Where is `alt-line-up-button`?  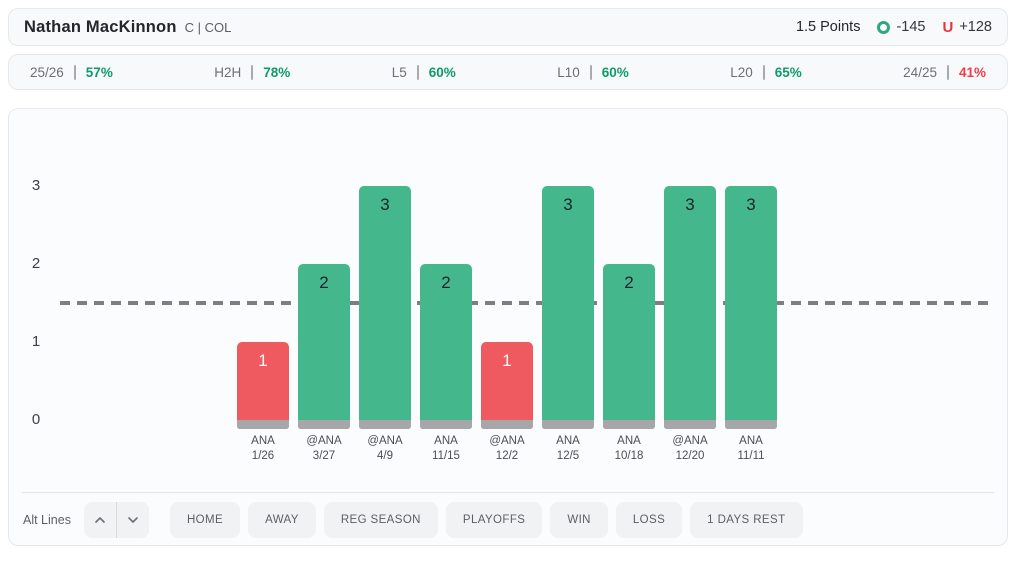
alt-line-up-button is located at coordinates (100, 520).